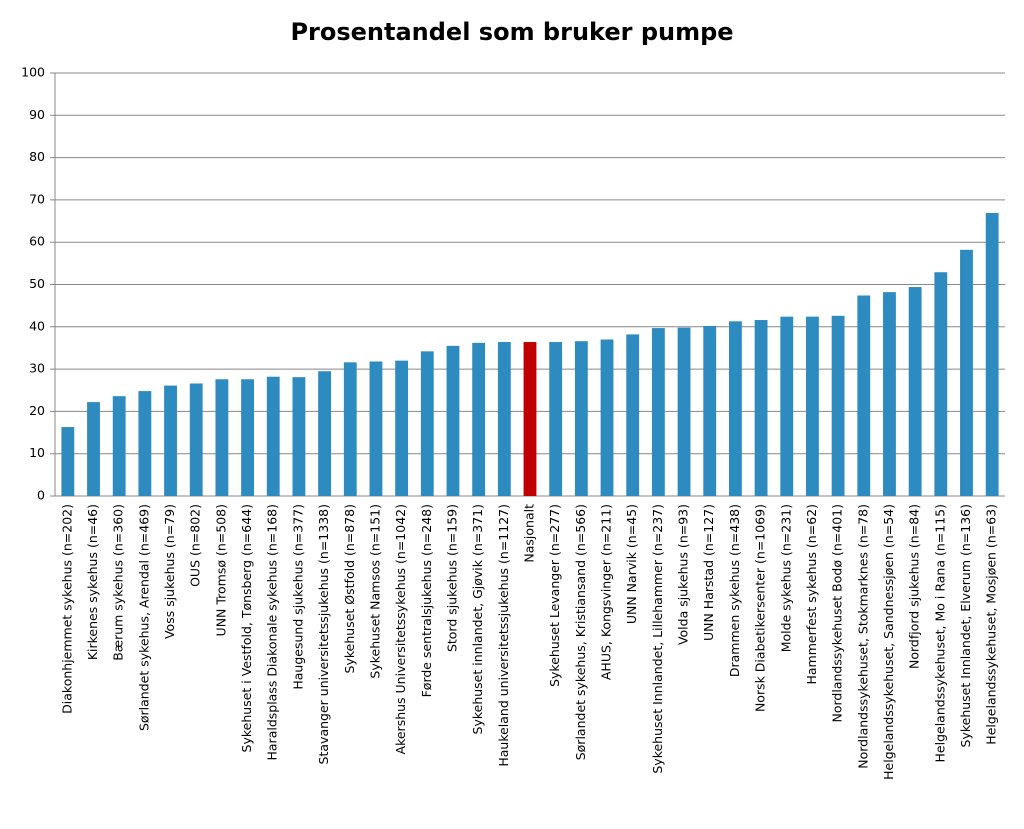 This screenshot has width=1024, height=829. I want to click on y-tick-label: 0, so click(41, 495).